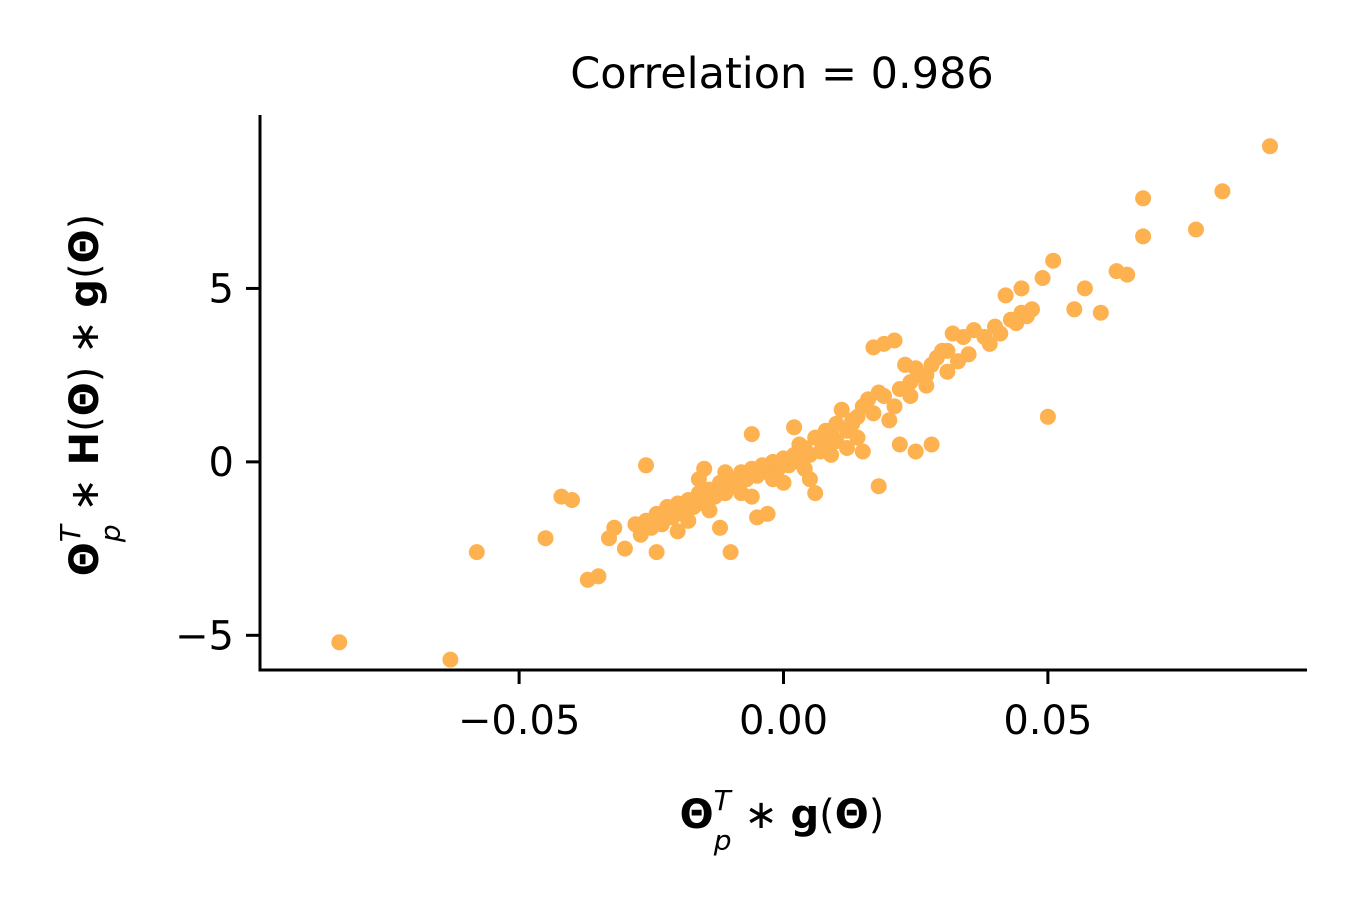 The image size is (1350, 900). I want to click on y-axis-label-theta: Θ, so click(85, 559).